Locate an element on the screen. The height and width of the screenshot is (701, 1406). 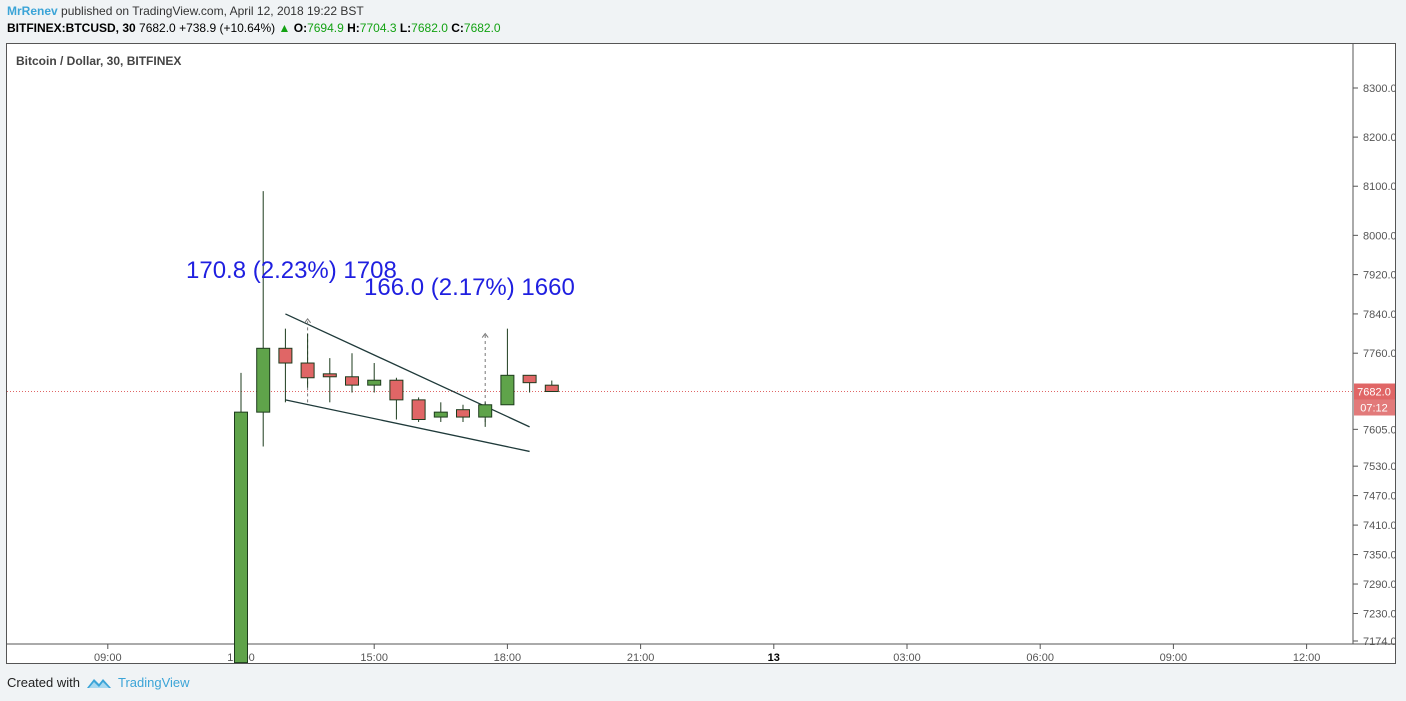
y-tick-label: 8200.0 is located at coordinates (1379, 138).